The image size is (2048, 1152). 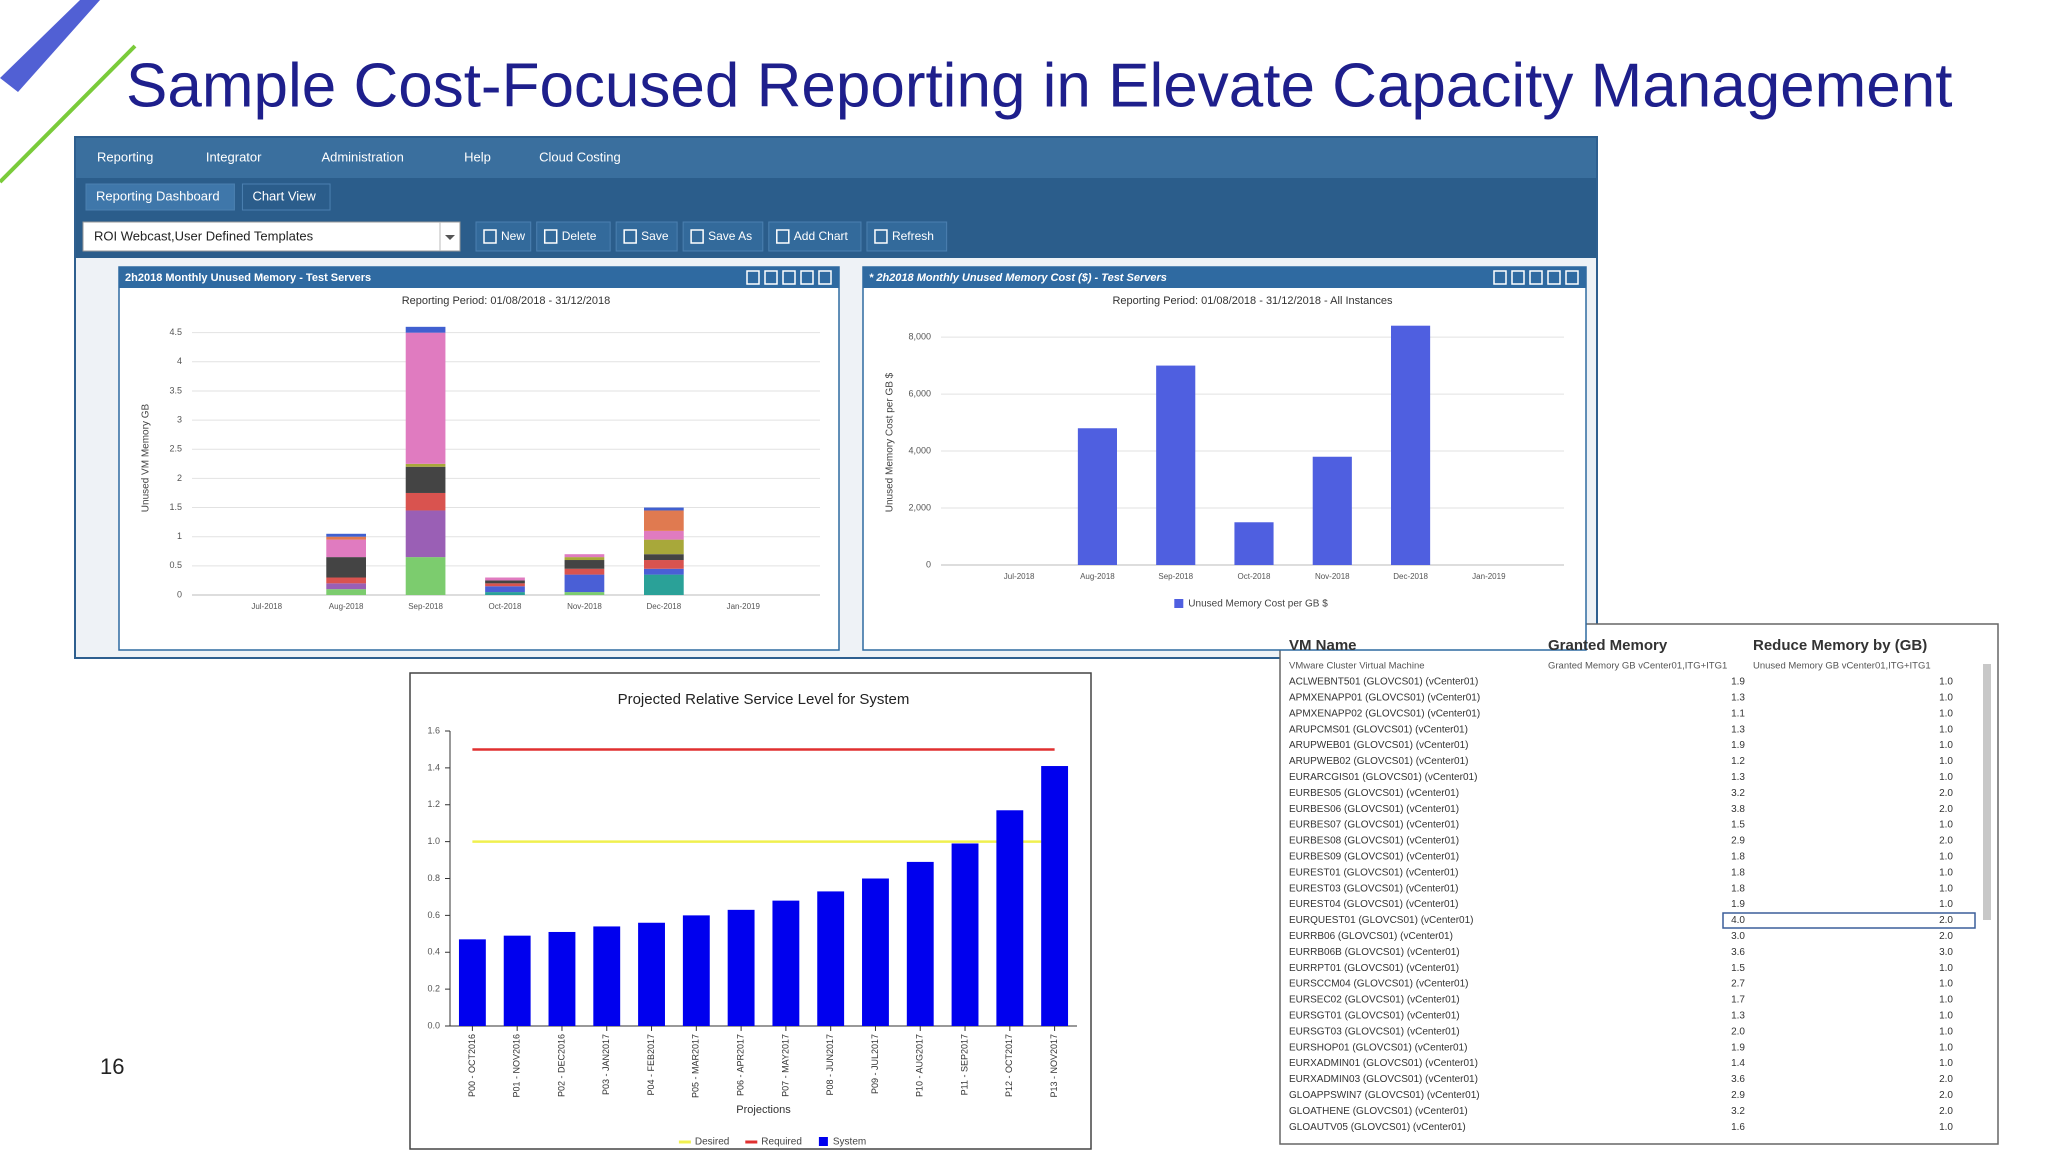 I want to click on button-icon, so click(x=881, y=236).